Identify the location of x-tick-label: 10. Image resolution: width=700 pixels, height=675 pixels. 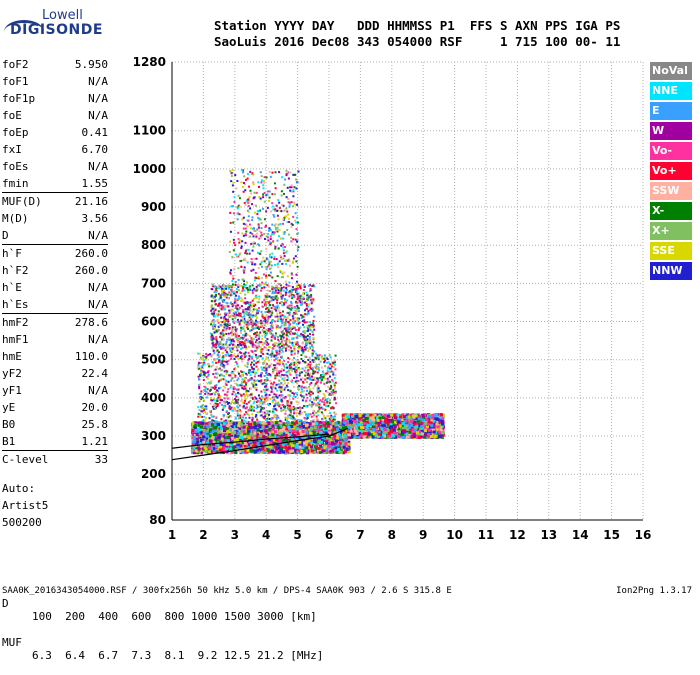
(454, 535).